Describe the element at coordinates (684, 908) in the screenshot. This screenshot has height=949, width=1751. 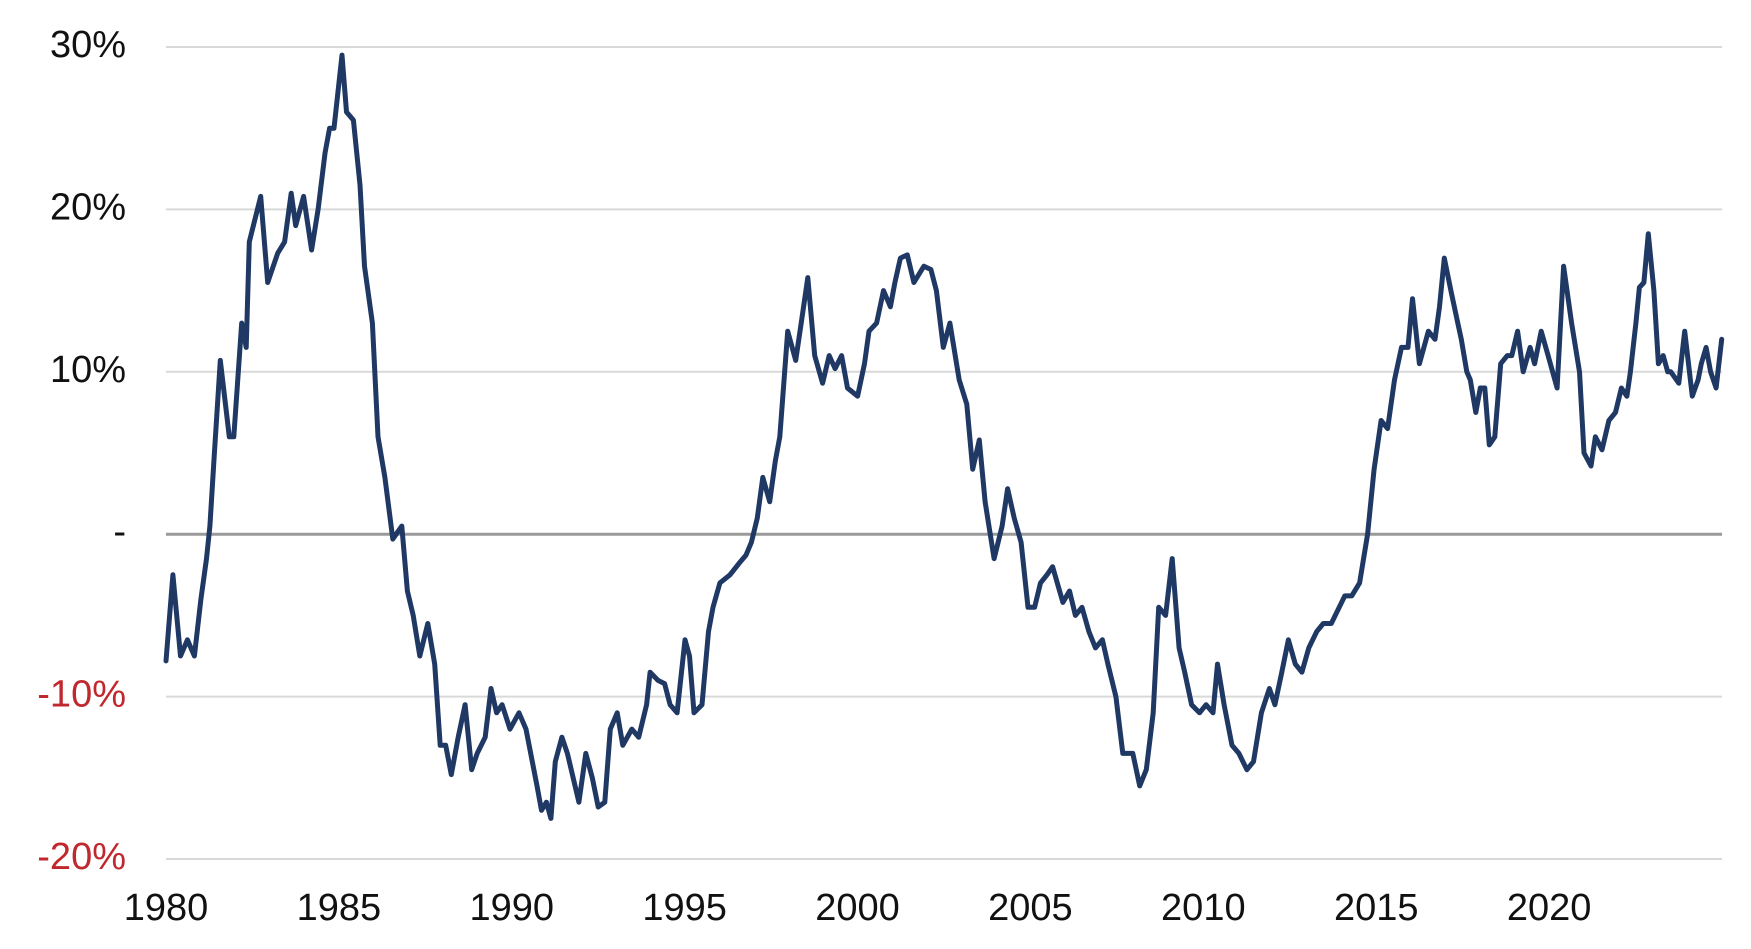
I see `x-tick-label: 1995` at that location.